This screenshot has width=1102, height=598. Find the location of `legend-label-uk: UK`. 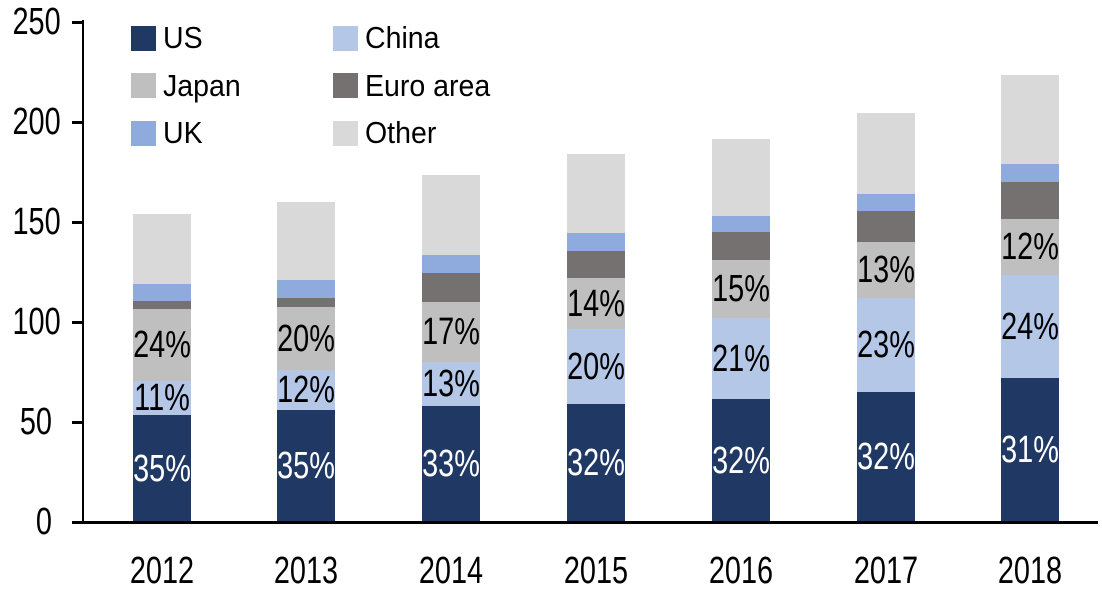

legend-label-uk: UK is located at coordinates (183, 132).